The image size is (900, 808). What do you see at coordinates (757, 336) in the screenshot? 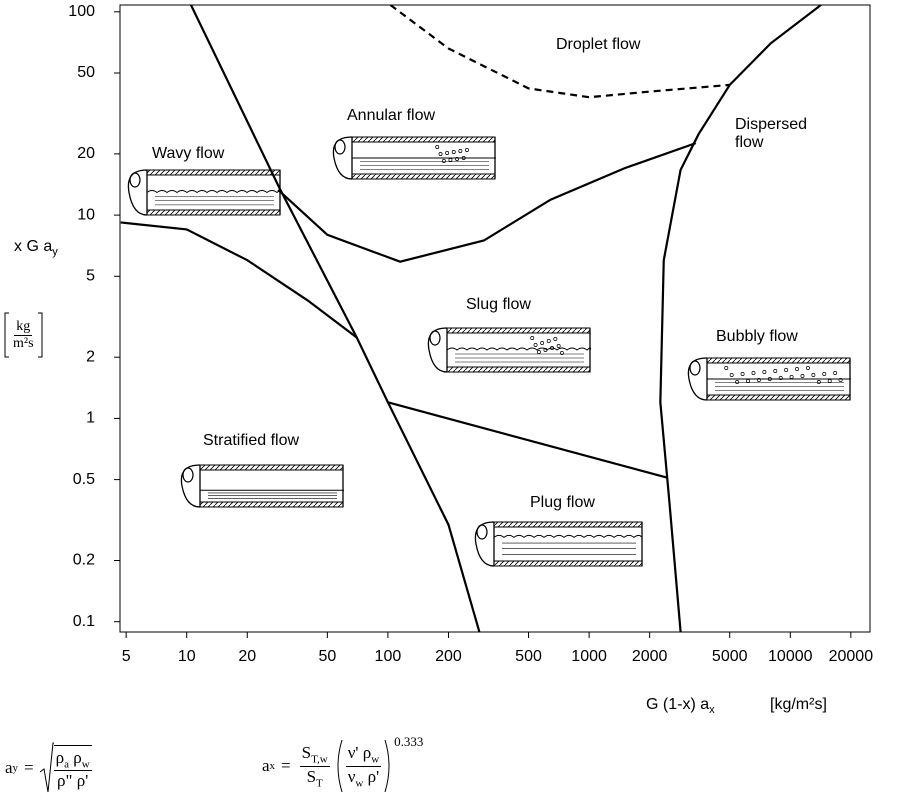
I see `region-label: Bubbly flow` at bounding box center [757, 336].